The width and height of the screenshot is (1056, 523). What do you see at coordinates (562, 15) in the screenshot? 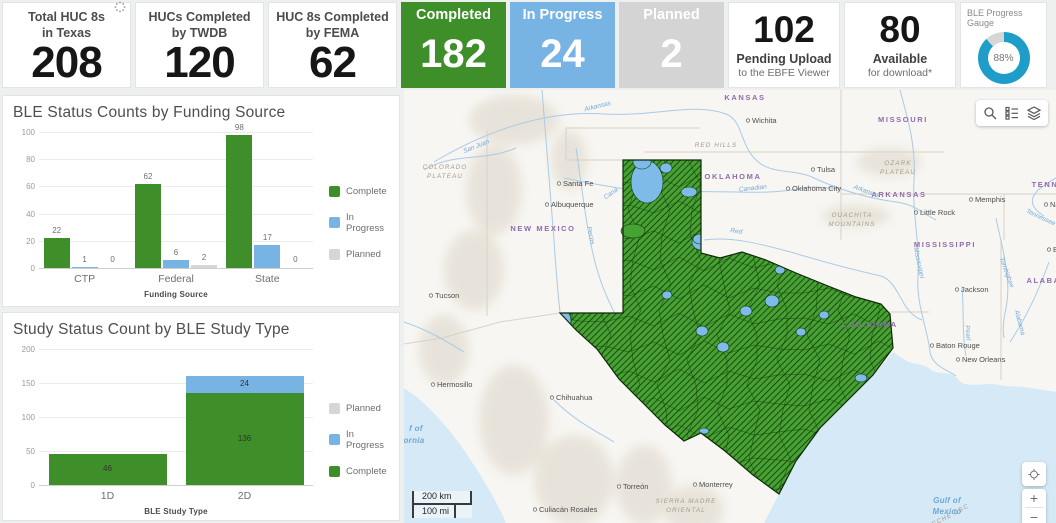
I see `status-label: In Progress` at bounding box center [562, 15].